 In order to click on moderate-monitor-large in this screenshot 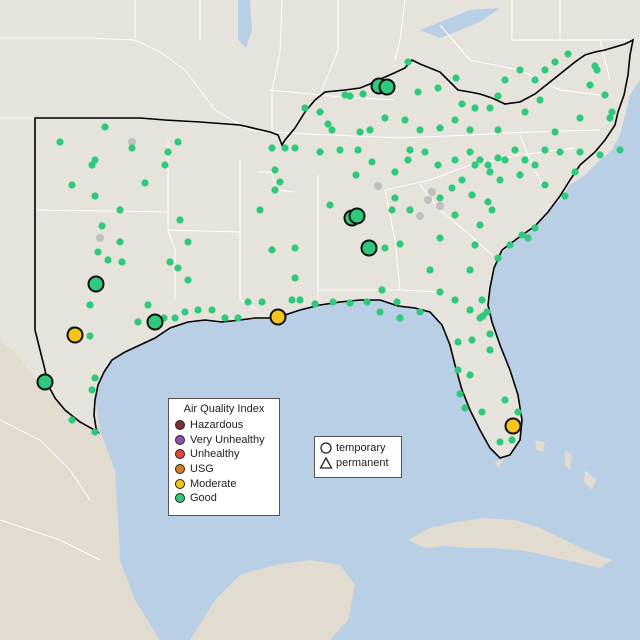, I will do `click(75, 335)`.